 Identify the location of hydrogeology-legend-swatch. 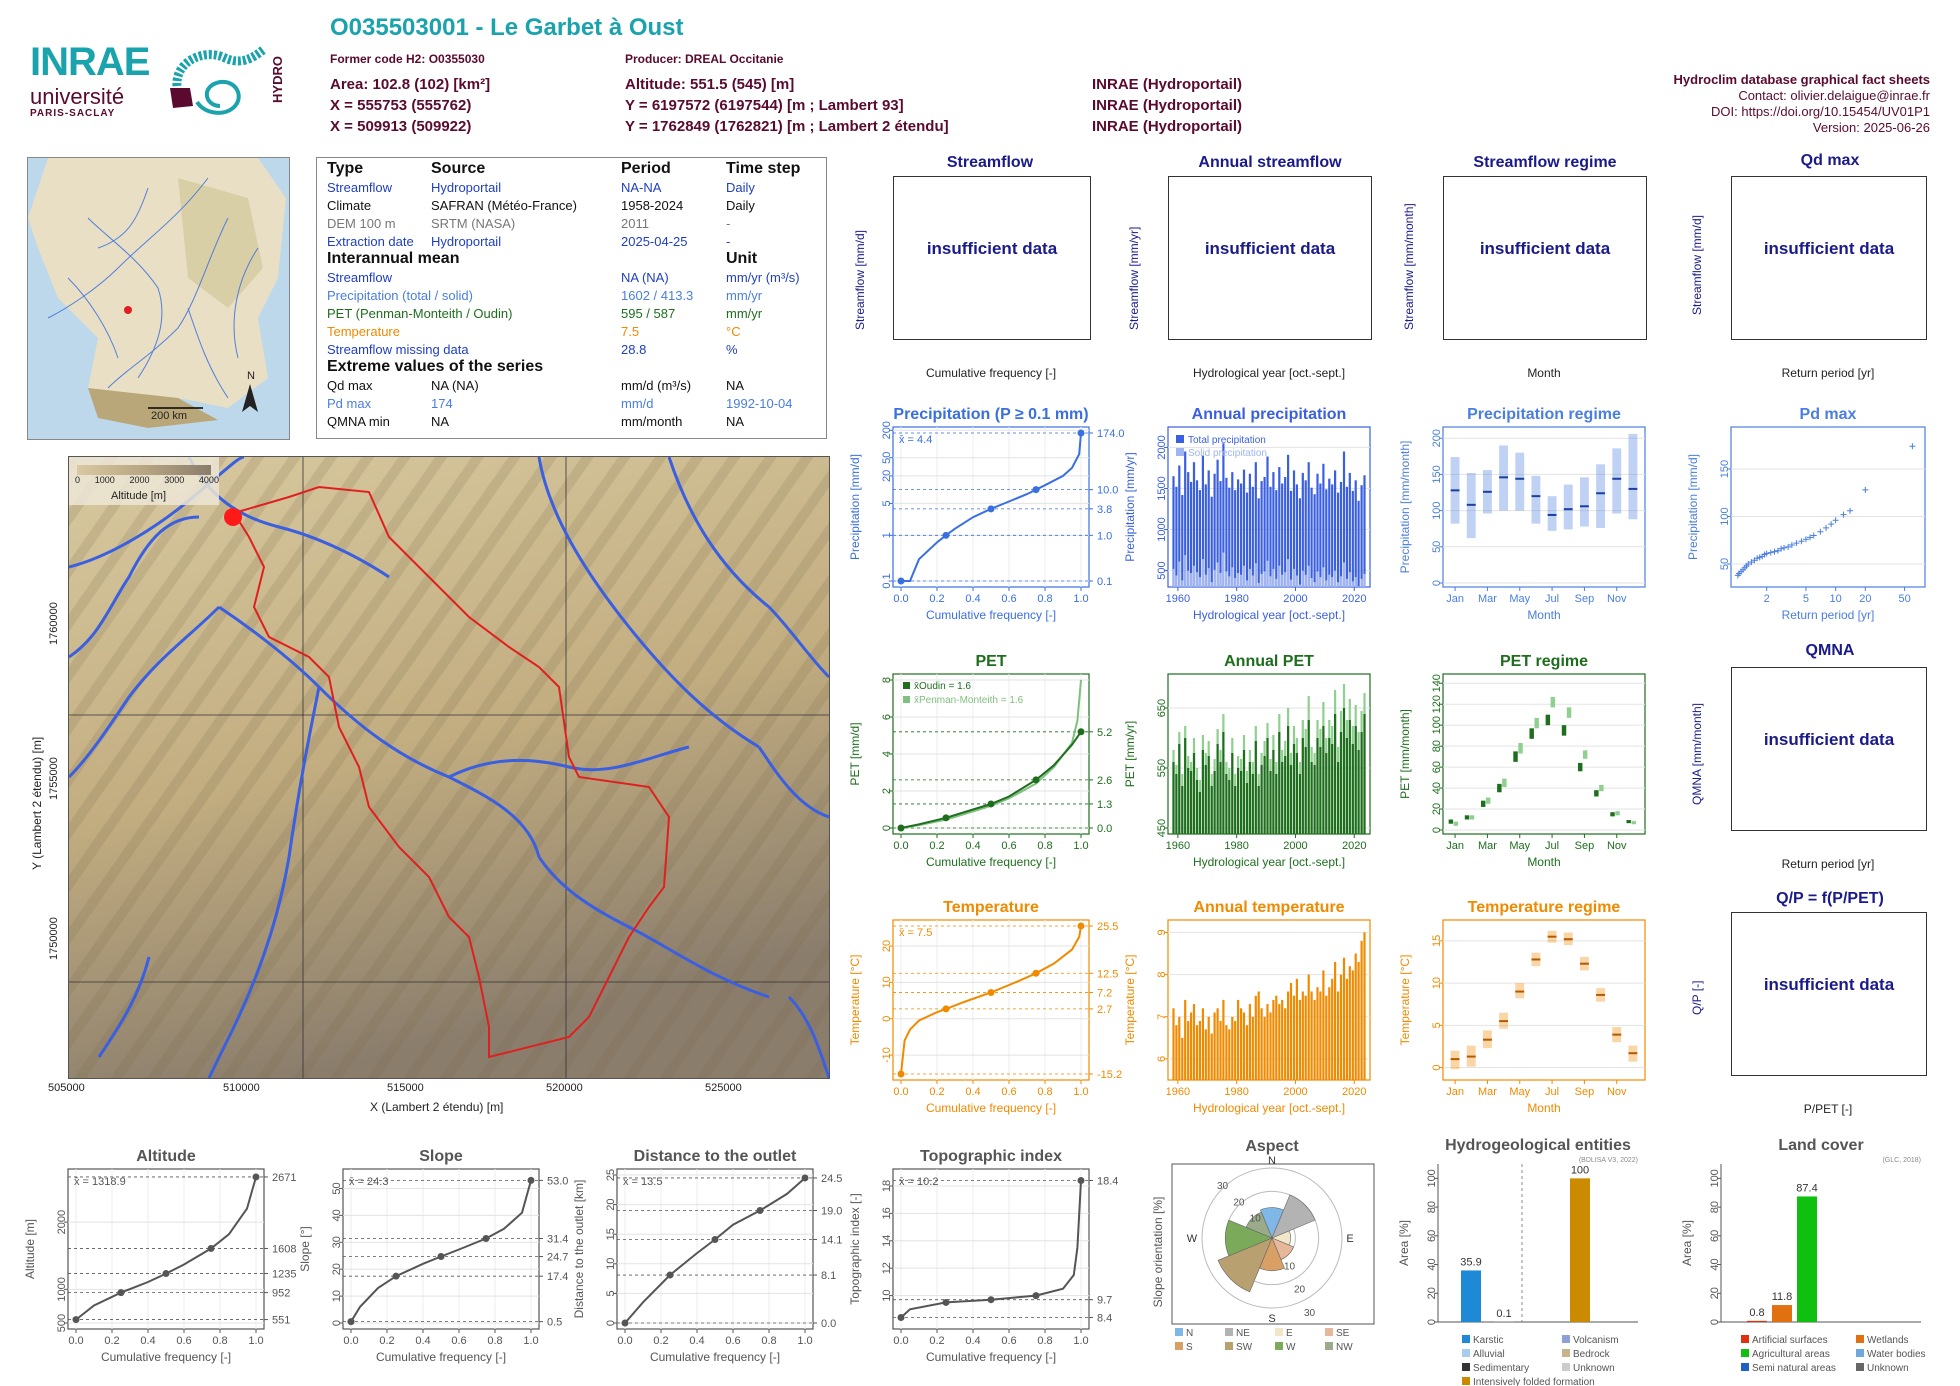
(1566, 1367).